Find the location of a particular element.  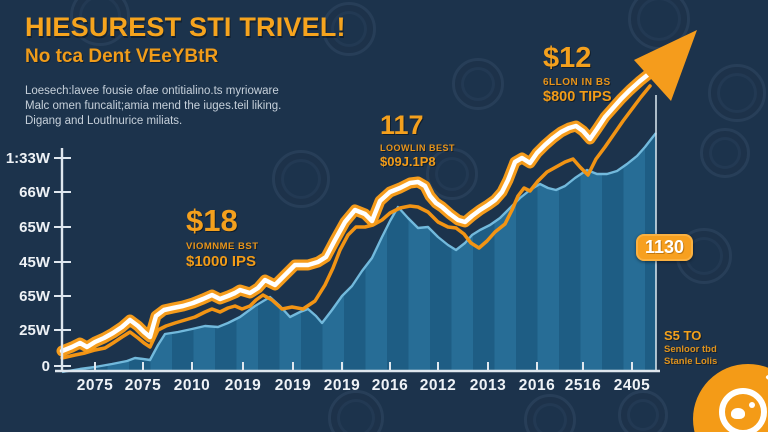

y-axis-tick-label: 45W is located at coordinates (35, 262).